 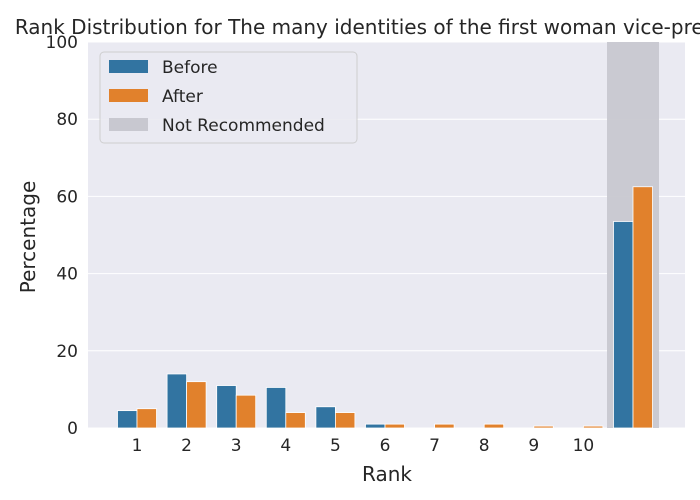 What do you see at coordinates (28, 237) in the screenshot?
I see `y-axis-label: Percentage` at bounding box center [28, 237].